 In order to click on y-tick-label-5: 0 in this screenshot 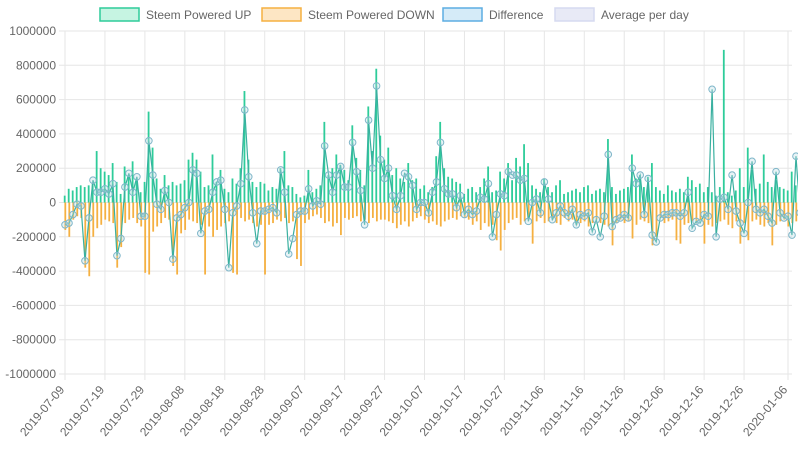, I will do `click(52, 203)`.